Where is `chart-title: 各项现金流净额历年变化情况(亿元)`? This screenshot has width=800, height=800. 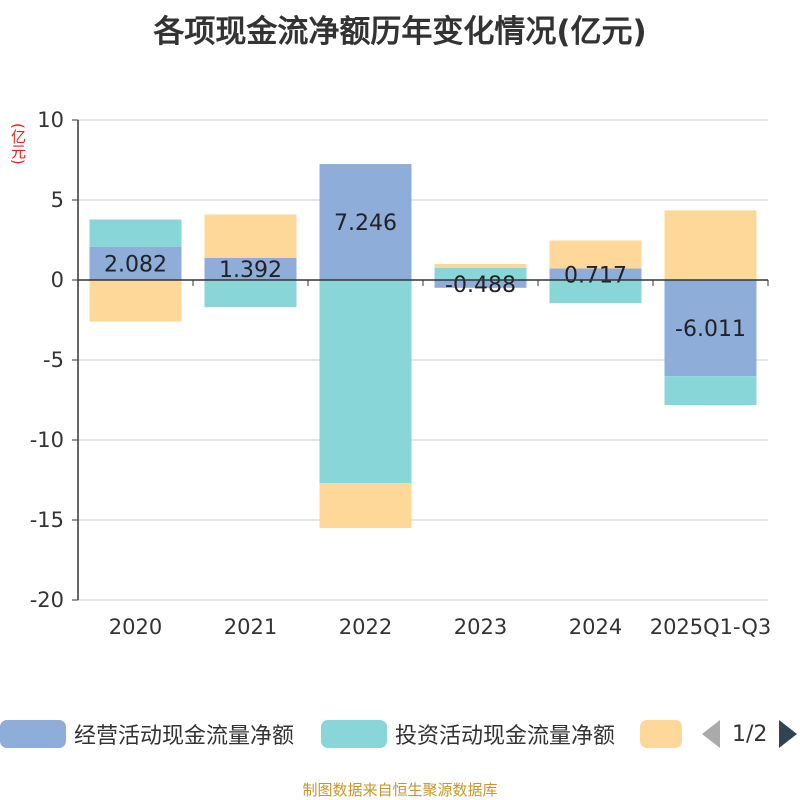
chart-title: 各项现金流净额历年变化情况(亿元) is located at coordinates (400, 32).